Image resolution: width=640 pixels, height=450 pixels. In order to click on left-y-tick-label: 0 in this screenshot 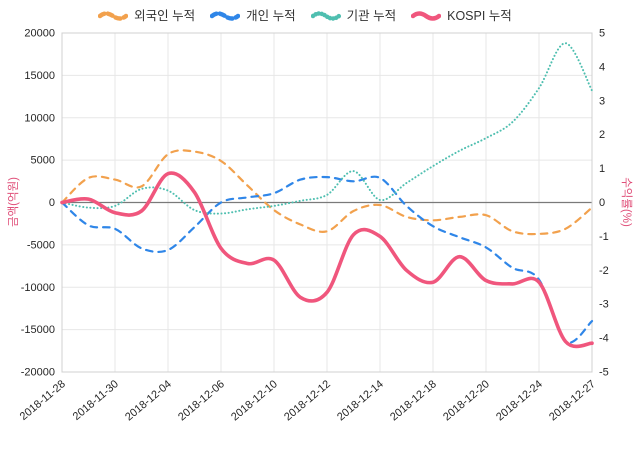, I will do `click(52, 203)`.